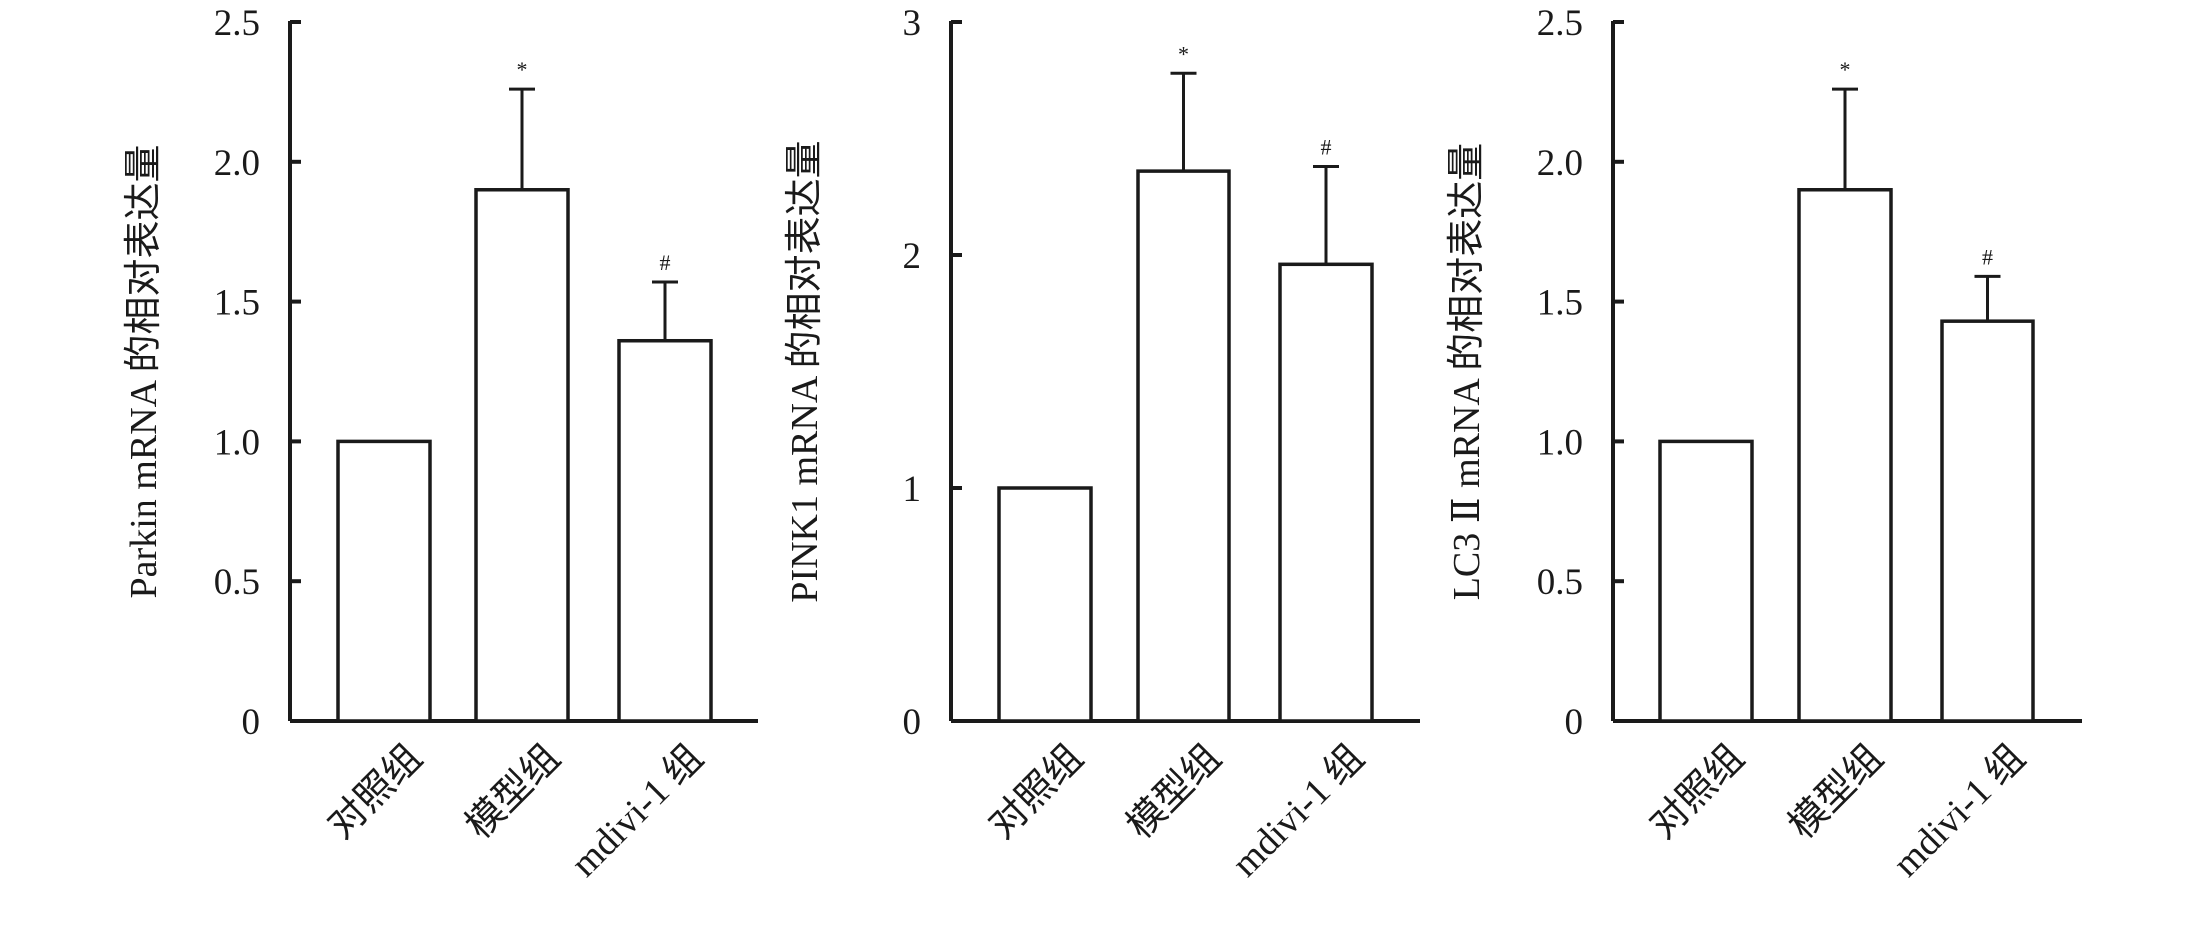 This screenshot has width=2205, height=933. Describe the element at coordinates (912, 256) in the screenshot. I see `y-tick-label: 2` at that location.